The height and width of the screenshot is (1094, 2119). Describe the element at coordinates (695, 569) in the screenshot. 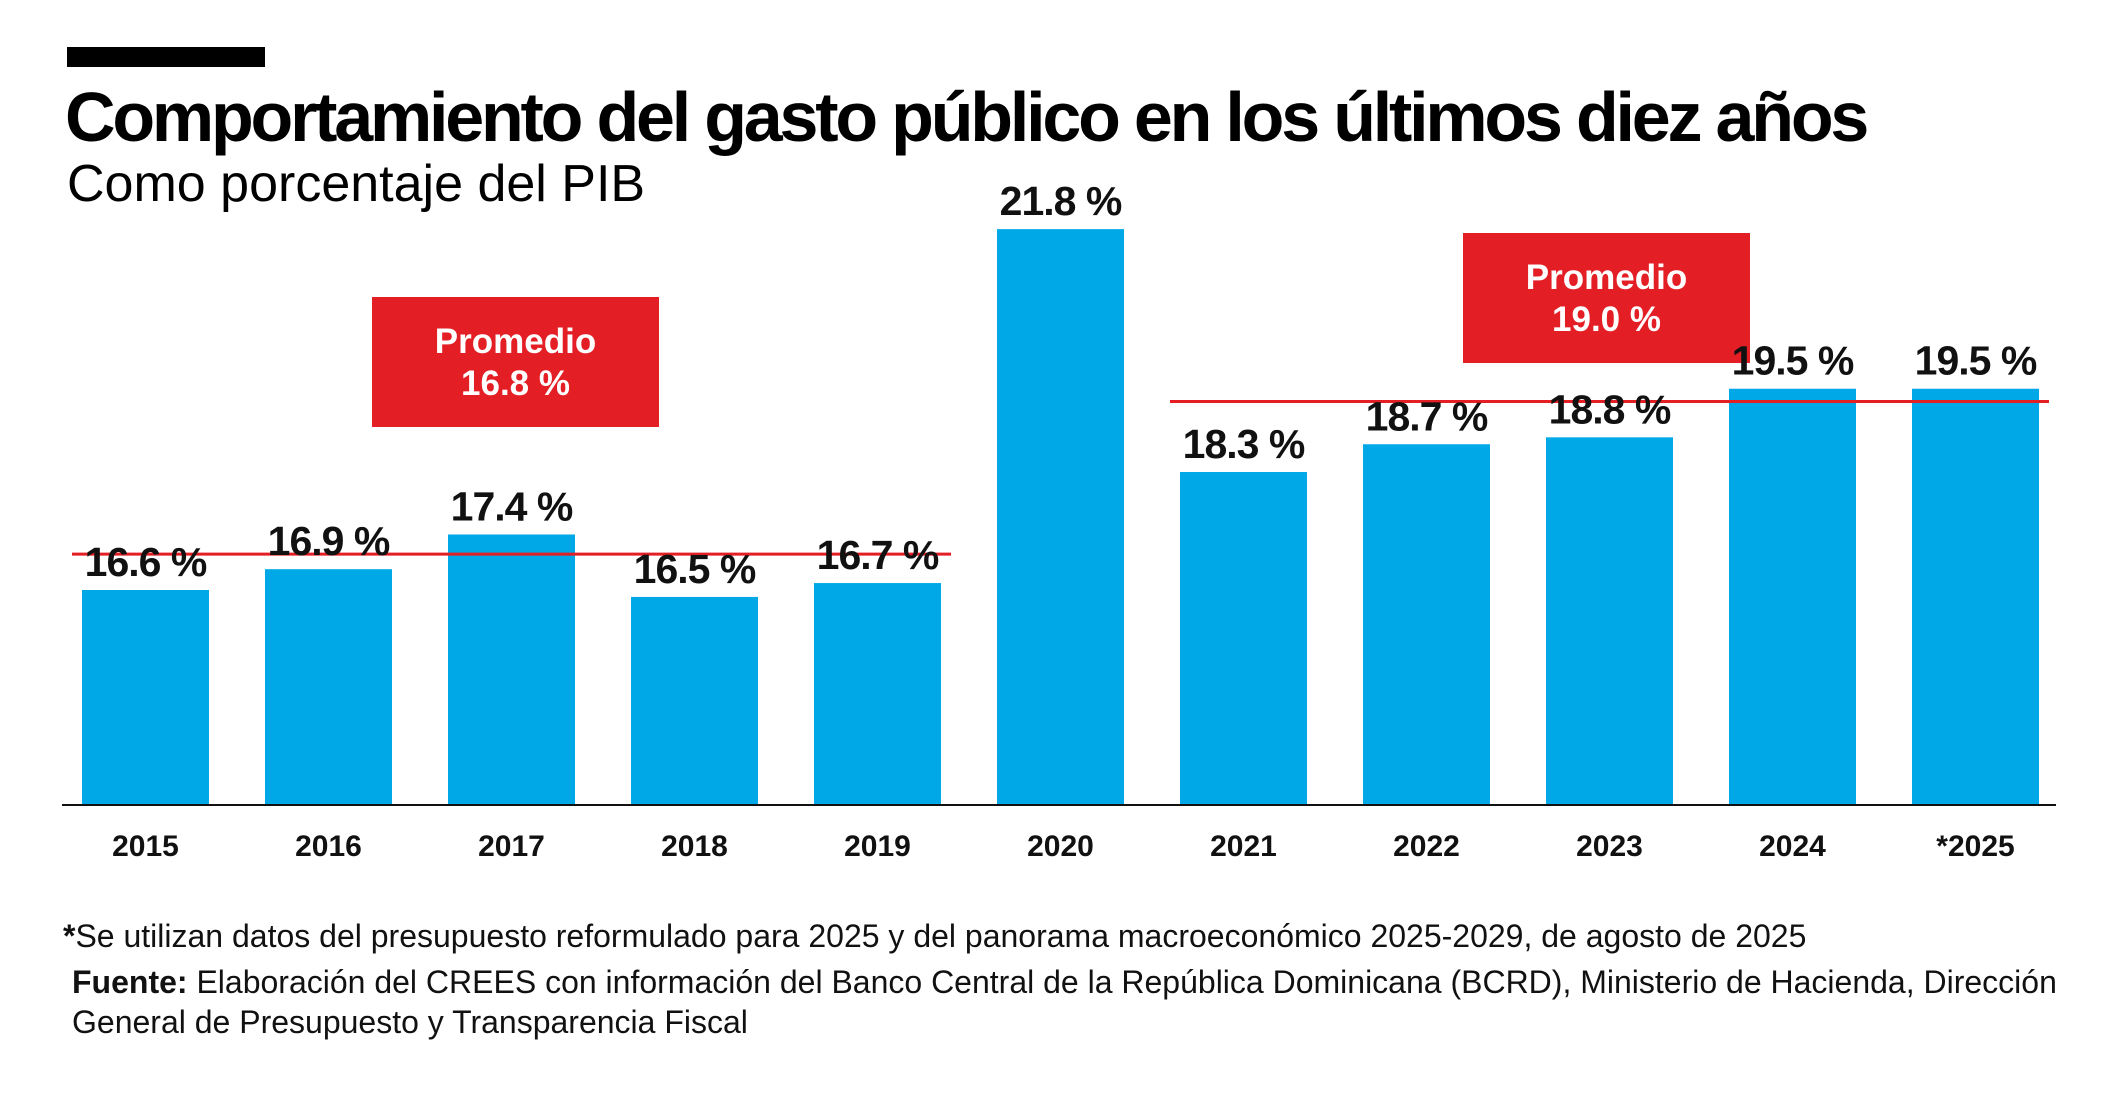

I see `value-label-2018: 16.5 %` at that location.